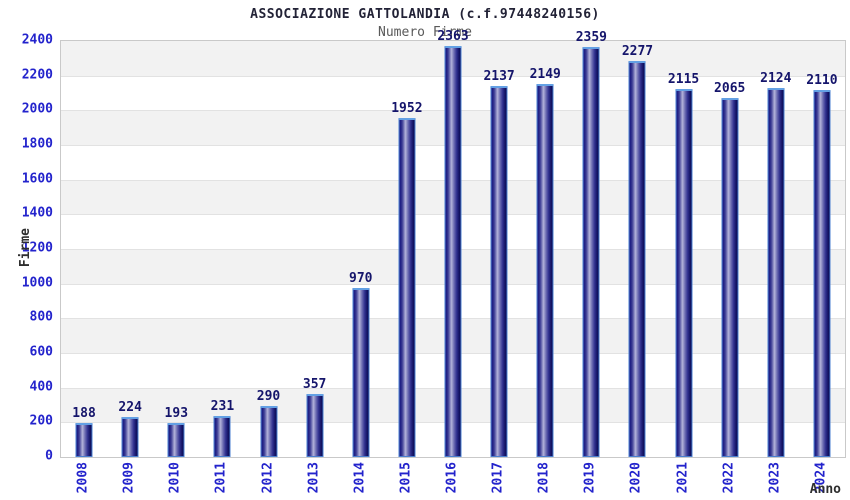 This screenshot has height=500, width=850. I want to click on bar-value-label: 2149, so click(545, 74).